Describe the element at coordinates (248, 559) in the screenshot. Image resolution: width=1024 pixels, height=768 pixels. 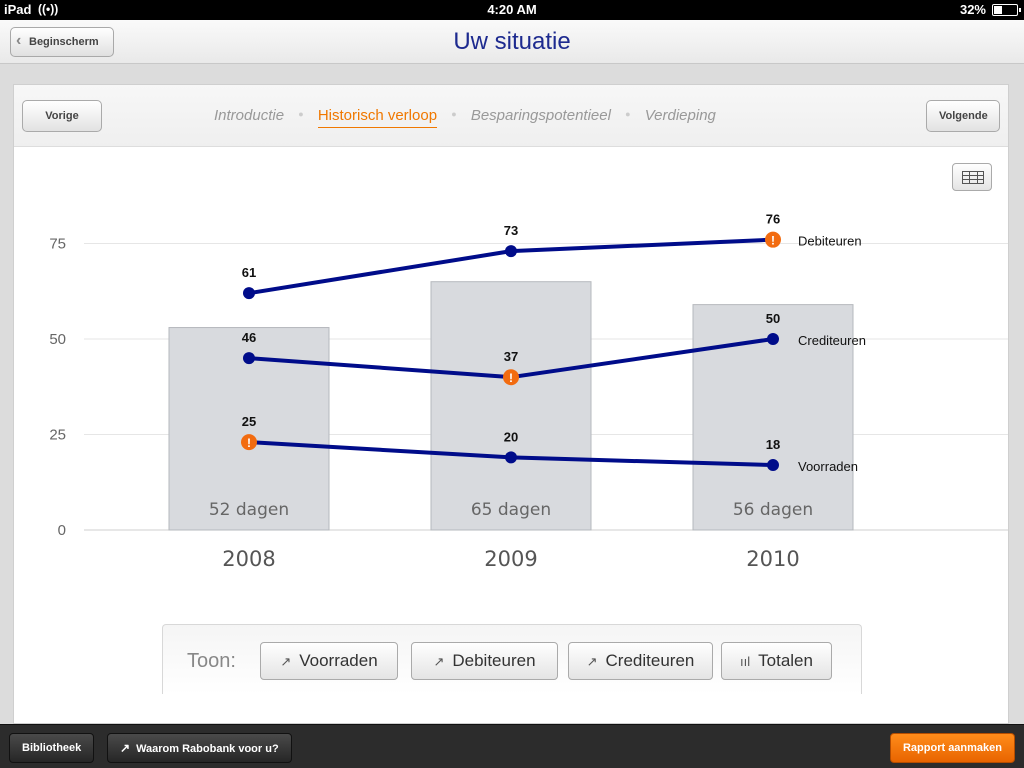
I see `x-tick-label: 2008` at that location.